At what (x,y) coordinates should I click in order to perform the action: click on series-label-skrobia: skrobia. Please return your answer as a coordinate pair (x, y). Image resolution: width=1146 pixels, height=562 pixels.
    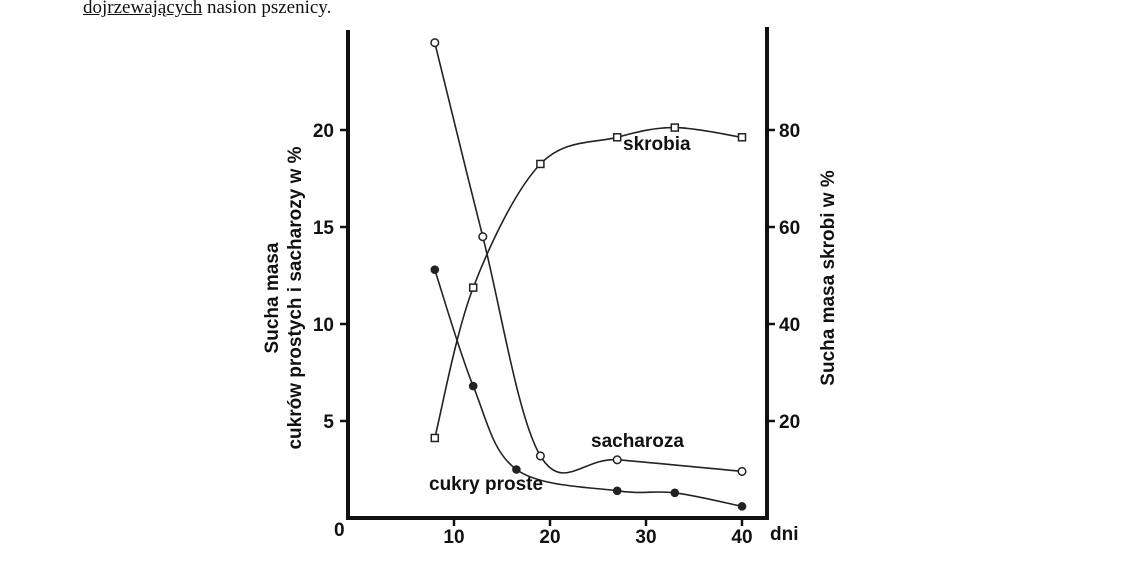
    Looking at the image, I should click on (657, 144).